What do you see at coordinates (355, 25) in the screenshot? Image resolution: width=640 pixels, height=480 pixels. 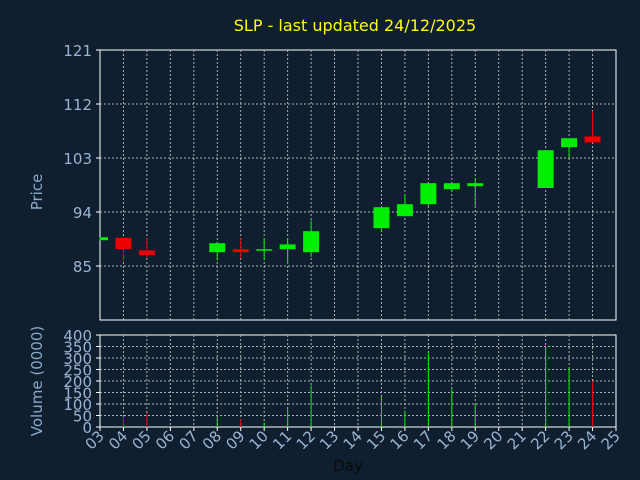 I see `chart-title: SLP - last updated 24/12/2025` at bounding box center [355, 25].